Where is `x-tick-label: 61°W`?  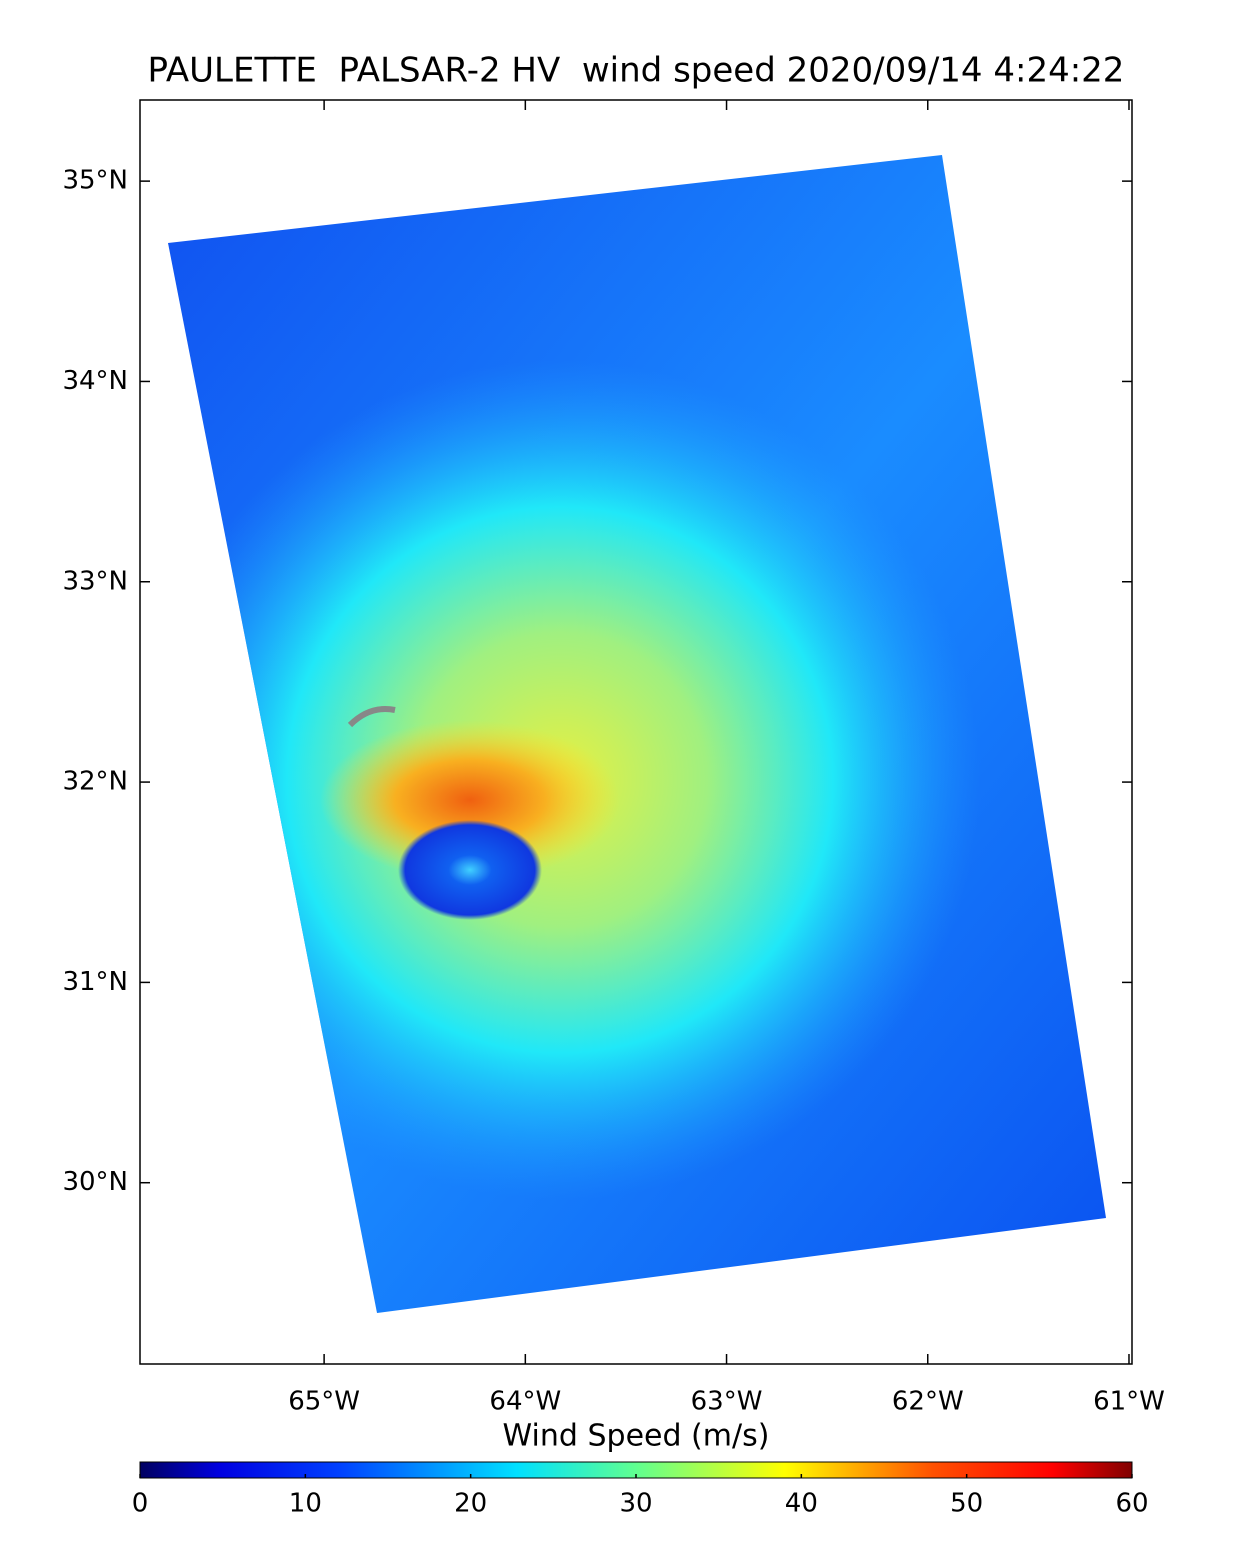
x-tick-label: 61°W is located at coordinates (1129, 1402).